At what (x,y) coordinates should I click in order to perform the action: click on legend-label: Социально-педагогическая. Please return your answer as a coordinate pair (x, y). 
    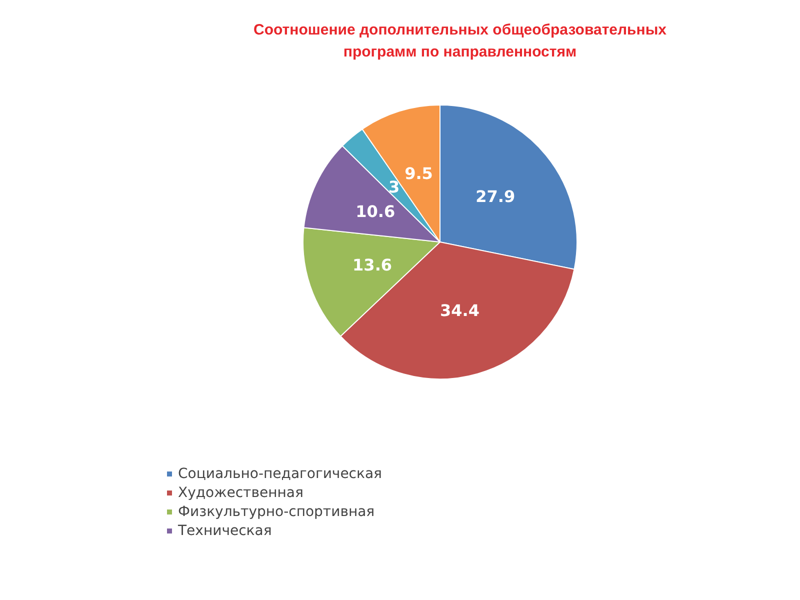
    Looking at the image, I should click on (280, 474).